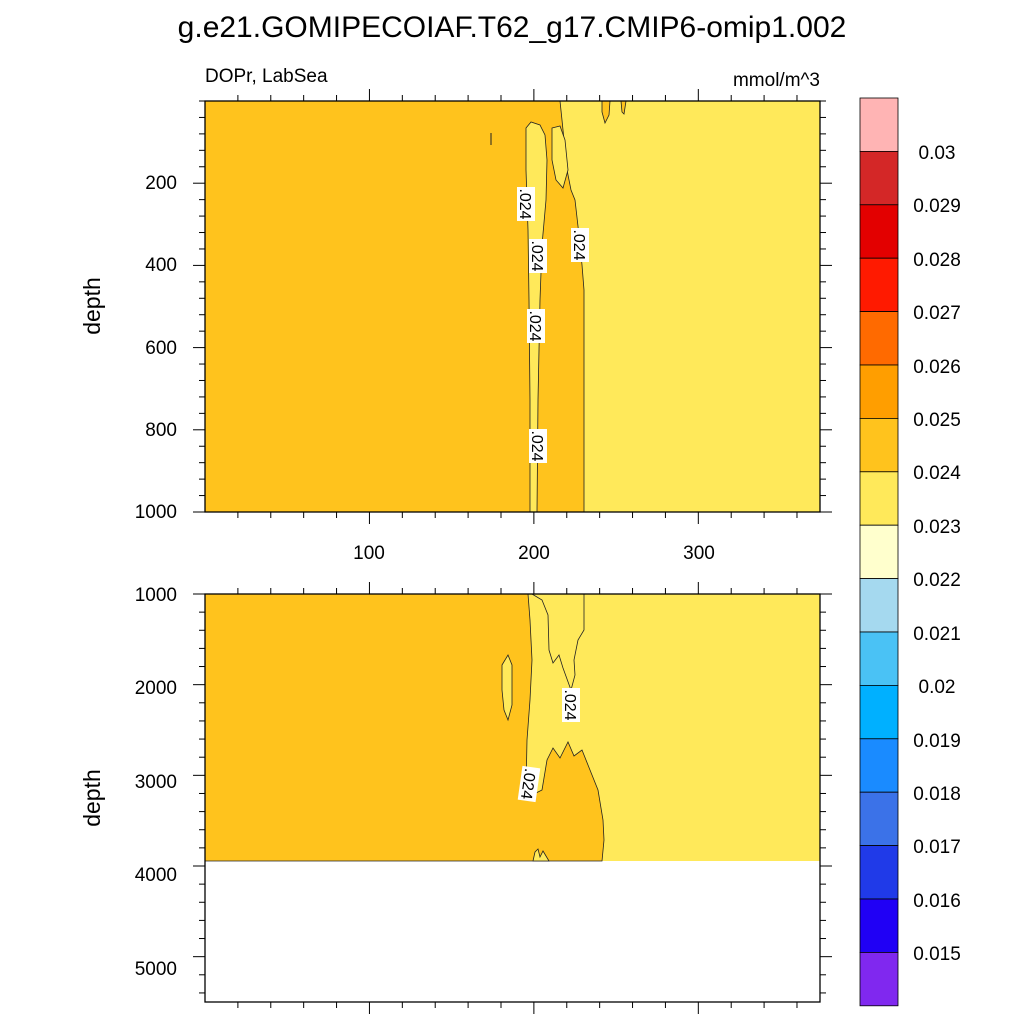  Describe the element at coordinates (937, 847) in the screenshot. I see `colorbar-label: 0.017` at that location.